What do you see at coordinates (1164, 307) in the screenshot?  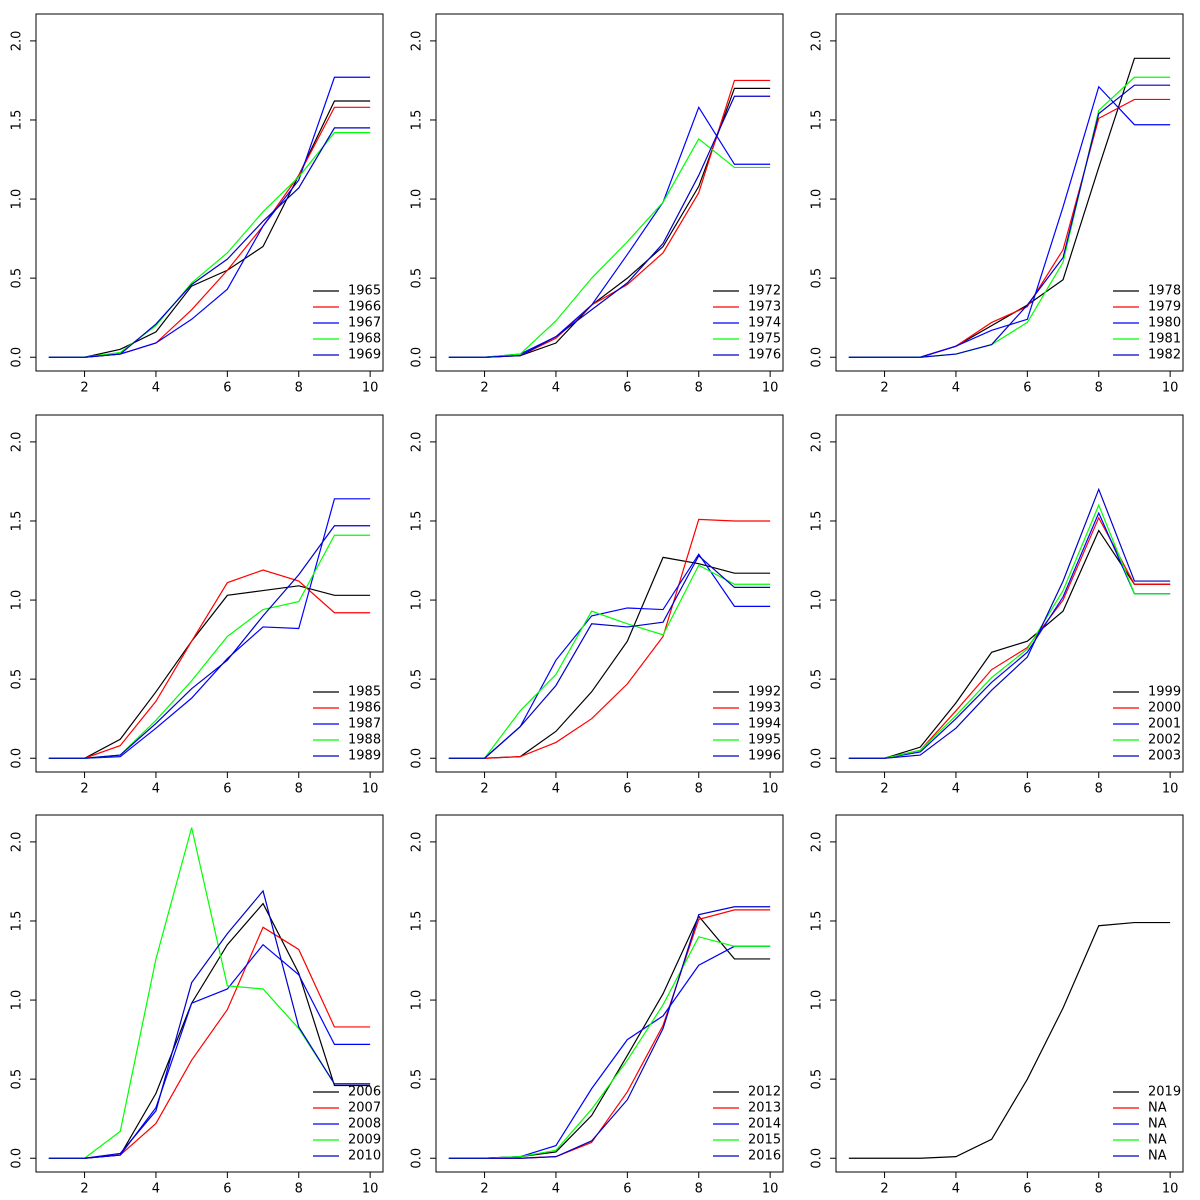 I see `legend-label: 1979` at bounding box center [1164, 307].